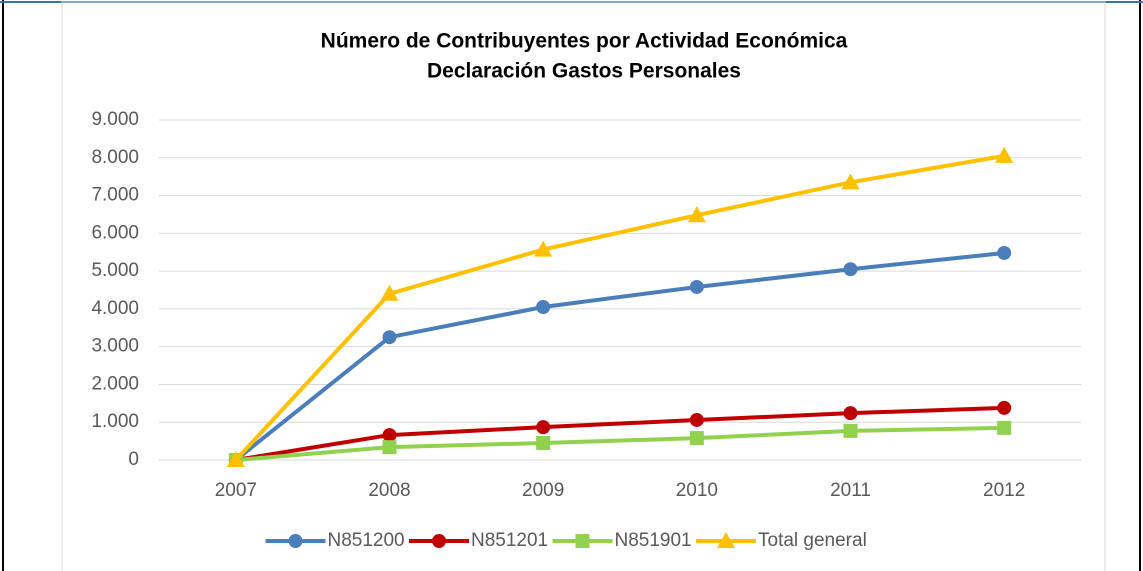 The height and width of the screenshot is (571, 1143). Describe the element at coordinates (115, 232) in the screenshot. I see `y-tick-label: 6.000` at that location.